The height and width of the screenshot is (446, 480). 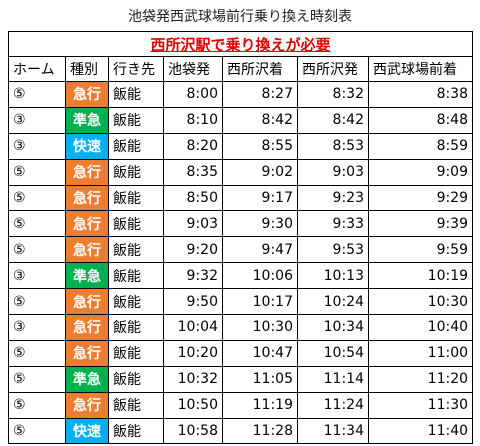 What do you see at coordinates (260, 250) in the screenshot?
I see `cell: 9:47` at bounding box center [260, 250].